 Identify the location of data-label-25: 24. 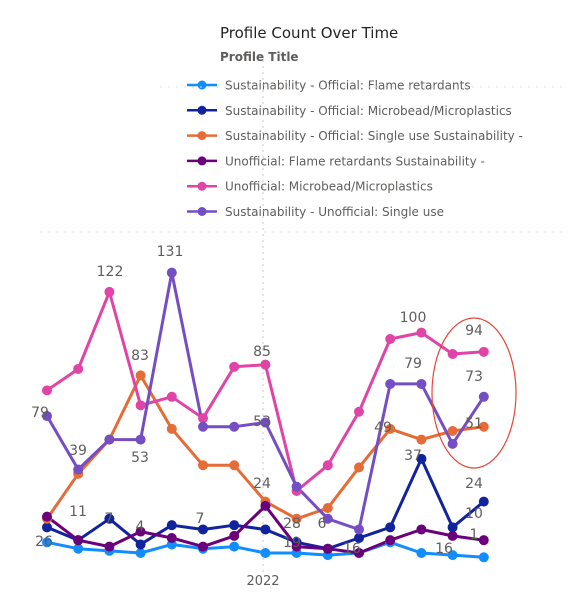
(474, 484).